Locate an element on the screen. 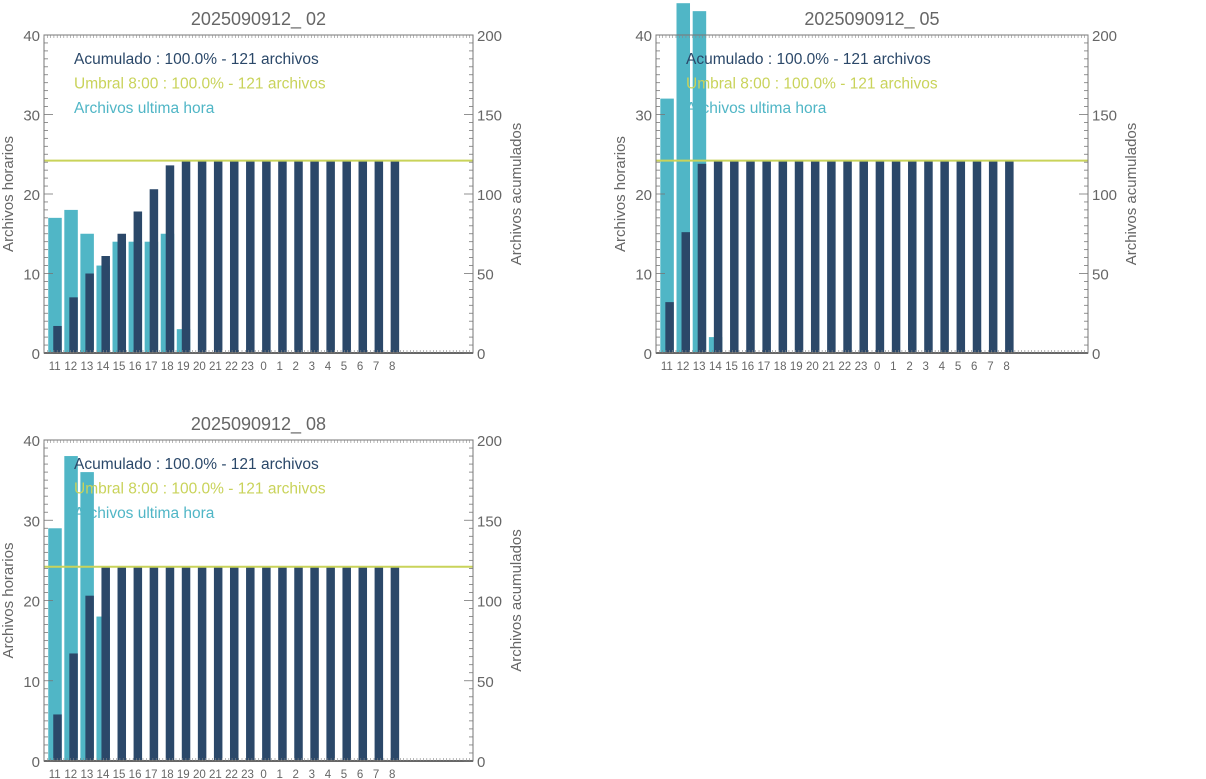 This screenshot has height=779, width=1206. chart-title: 2025090912_ 08 is located at coordinates (258, 424).